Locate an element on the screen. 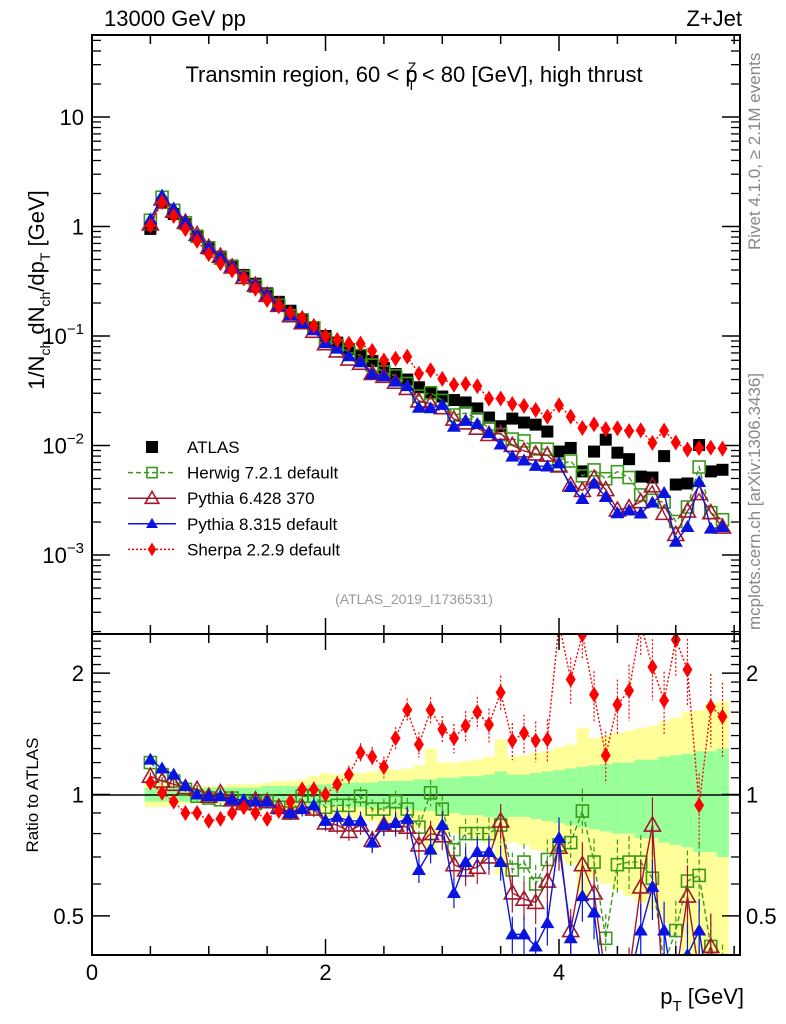 The width and height of the screenshot is (786, 1024). plot-title-sub: T is located at coordinates (411, 85).